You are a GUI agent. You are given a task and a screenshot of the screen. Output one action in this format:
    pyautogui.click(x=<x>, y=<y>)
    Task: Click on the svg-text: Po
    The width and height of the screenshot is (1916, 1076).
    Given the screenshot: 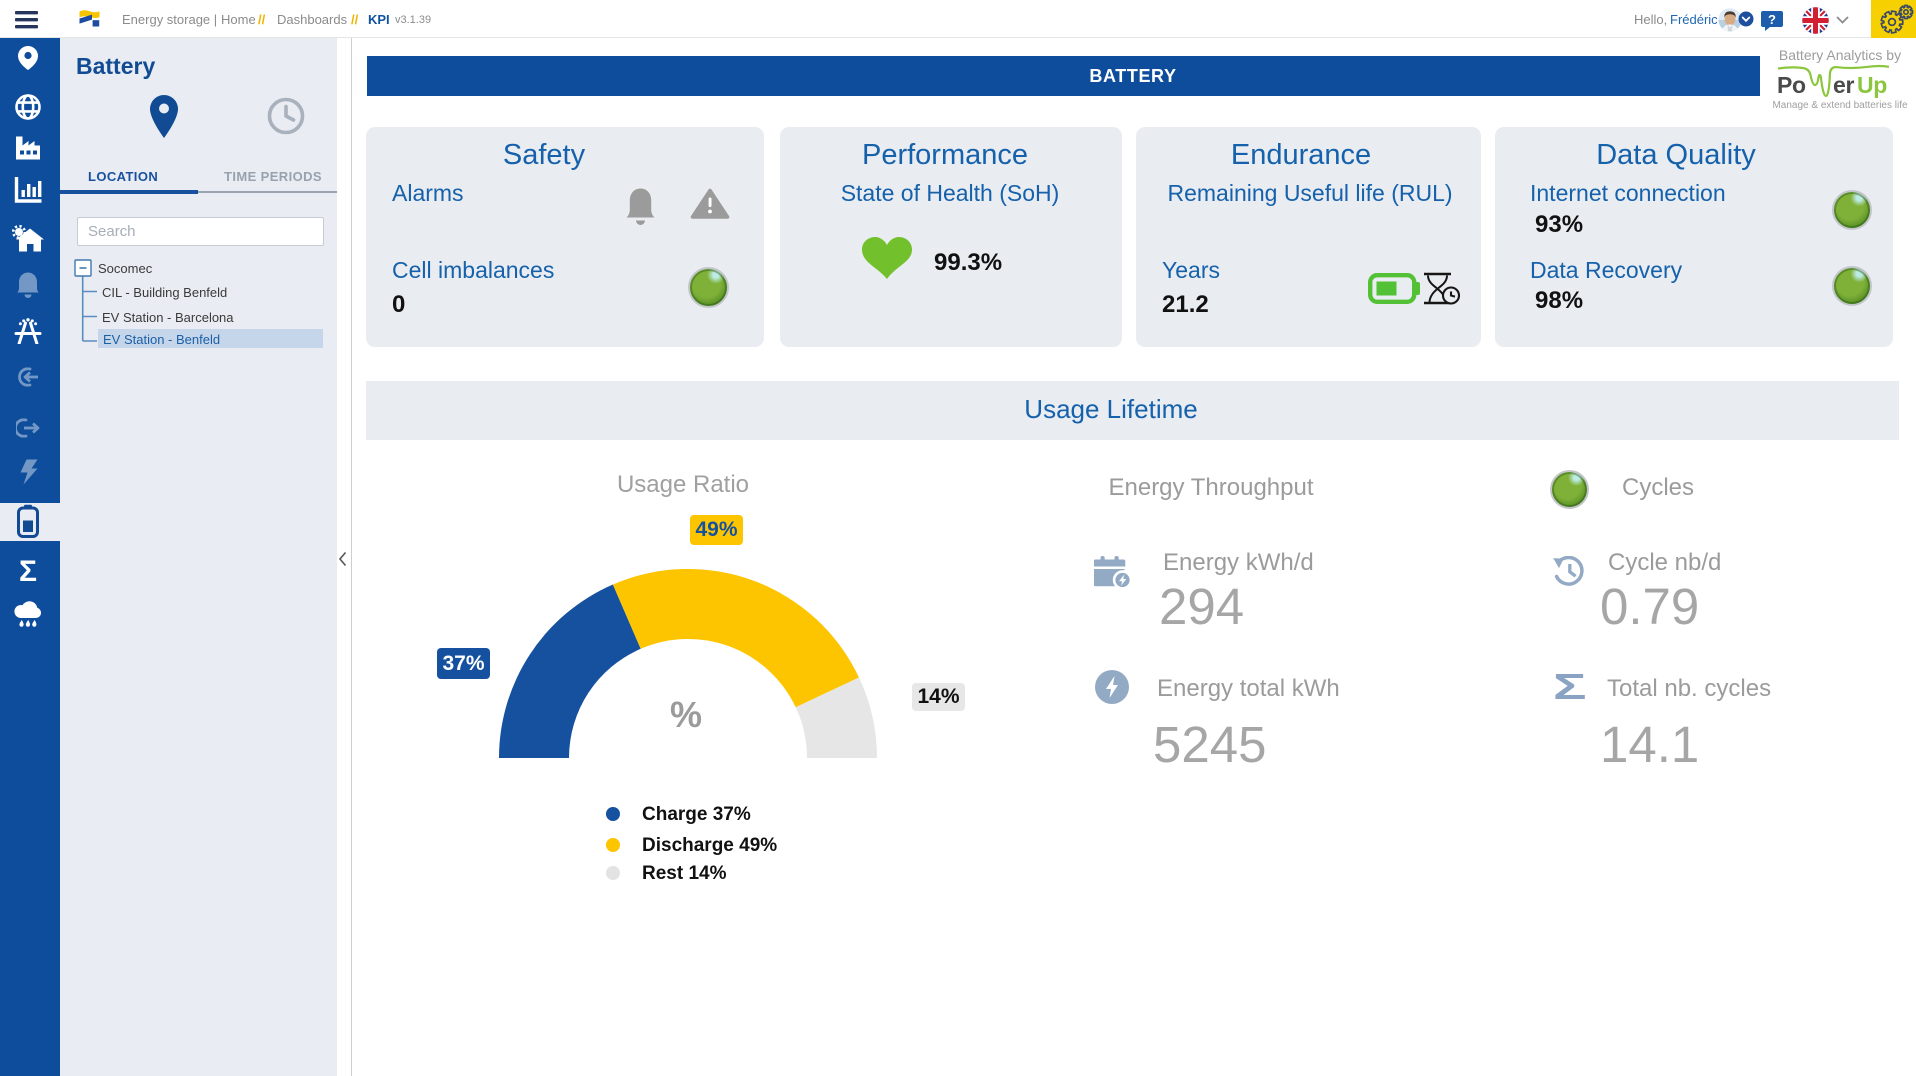 What is the action you would take?
    pyautogui.click(x=1791, y=85)
    